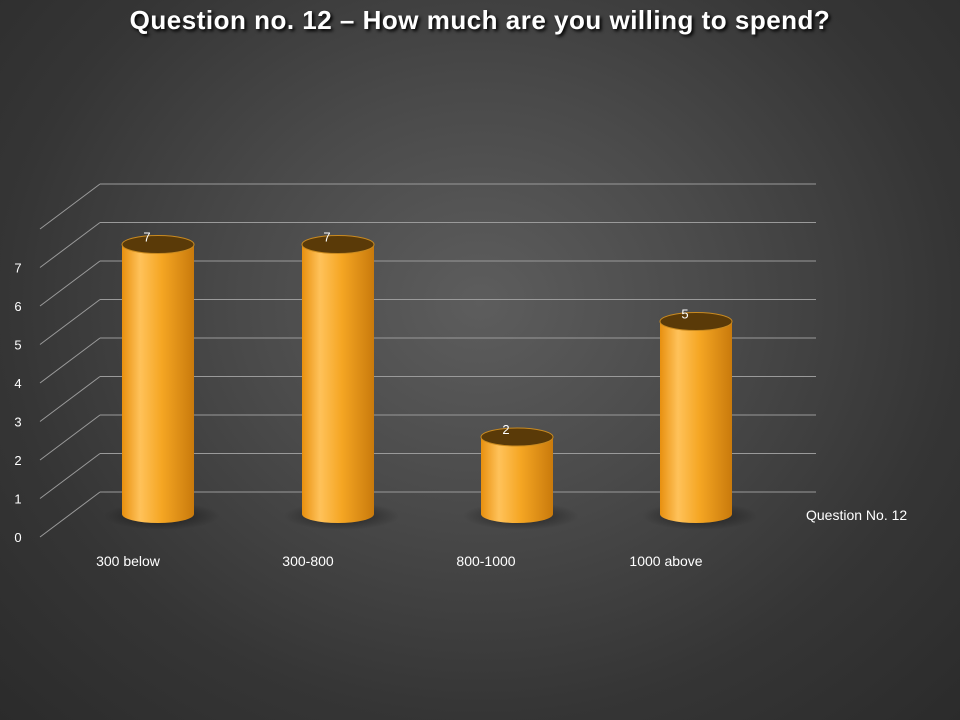 Image resolution: width=960 pixels, height=720 pixels. What do you see at coordinates (17, 499) in the screenshot?
I see `y-tick-label: 1` at bounding box center [17, 499].